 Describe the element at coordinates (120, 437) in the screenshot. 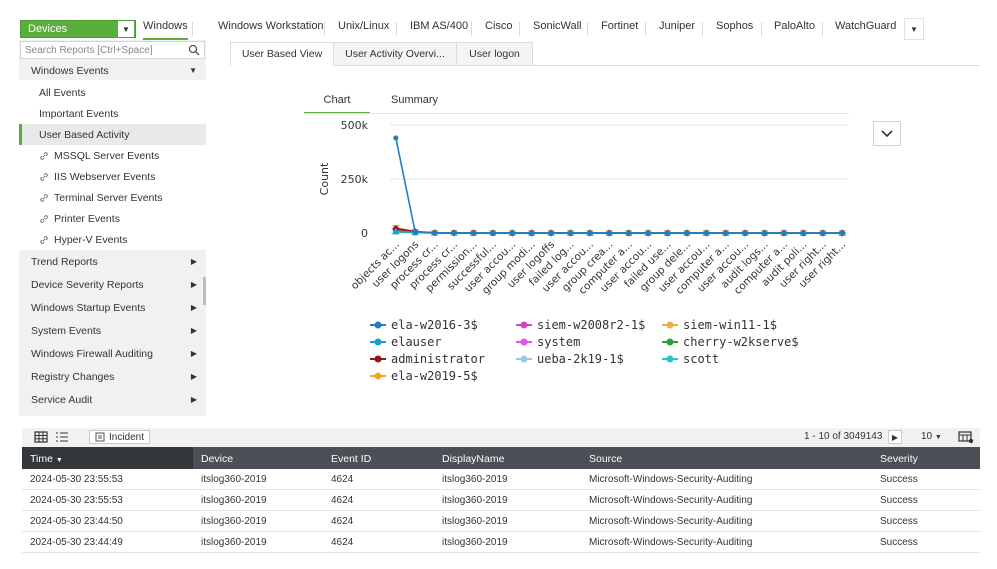

I see `incident-button: Incident` at that location.